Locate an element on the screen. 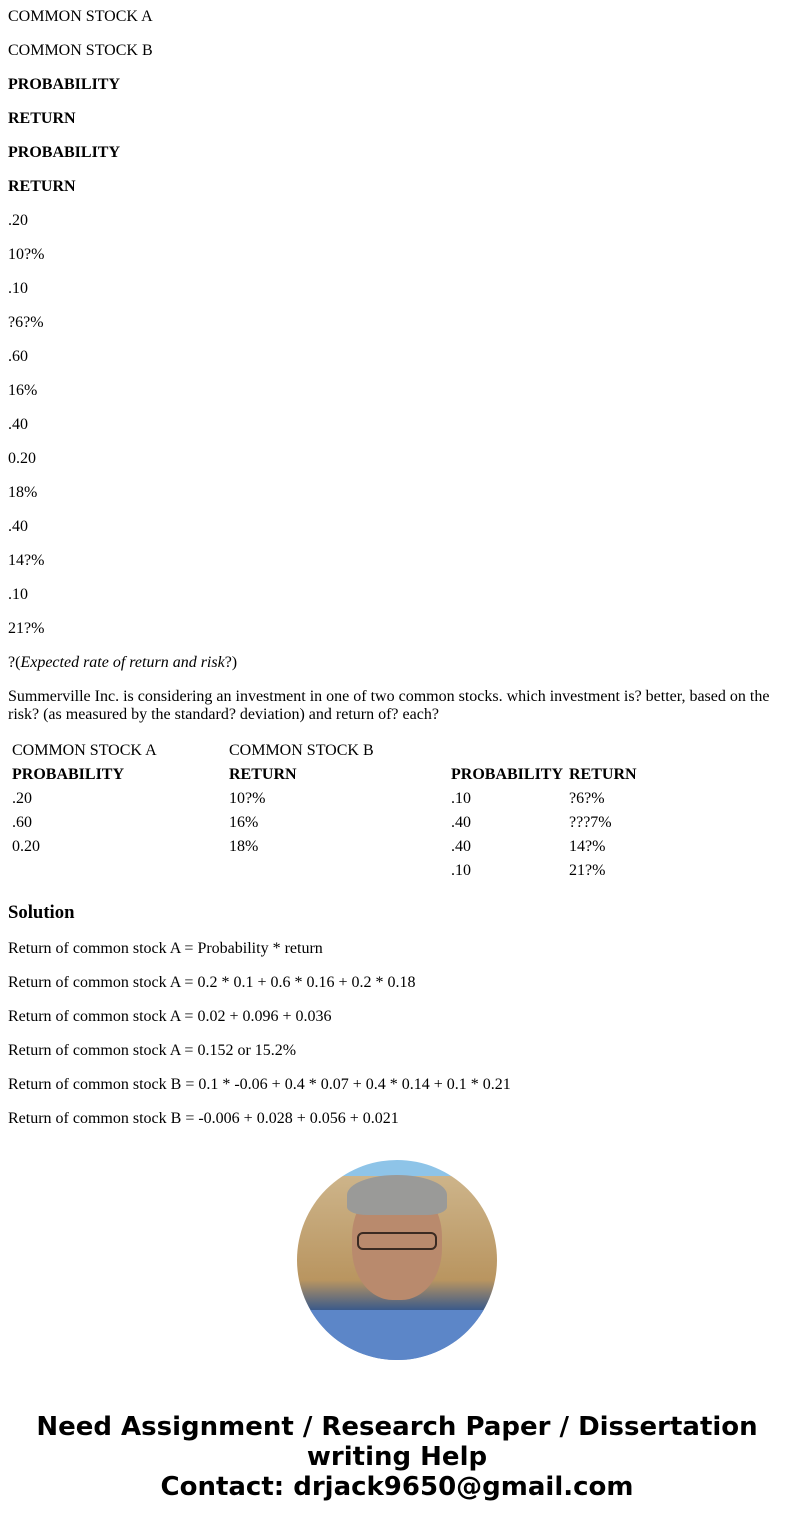 The height and width of the screenshot is (1531, 794). line: 0.20 is located at coordinates (22, 458).